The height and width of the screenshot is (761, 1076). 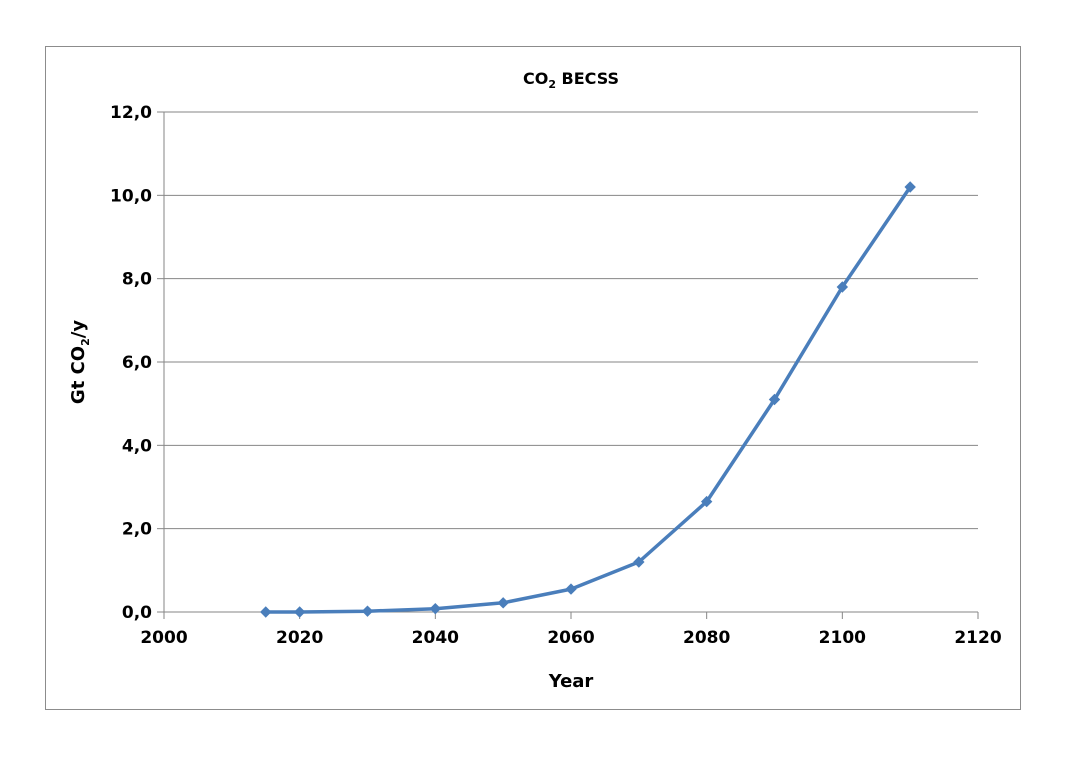 What do you see at coordinates (552, 84) in the screenshot?
I see `chart-title-subscript: 2` at bounding box center [552, 84].